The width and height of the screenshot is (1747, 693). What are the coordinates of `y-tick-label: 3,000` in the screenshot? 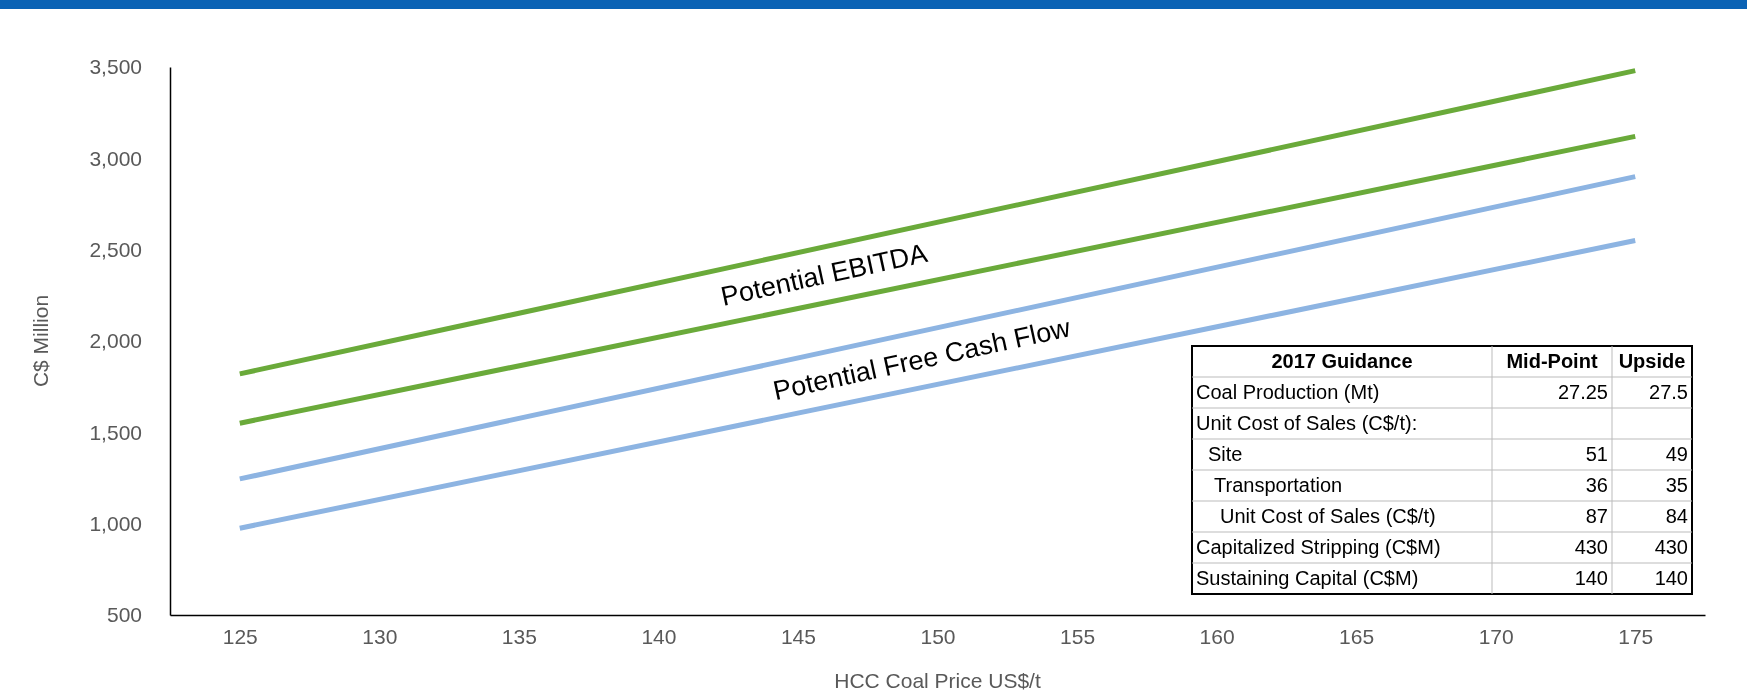 It's located at (115, 158).